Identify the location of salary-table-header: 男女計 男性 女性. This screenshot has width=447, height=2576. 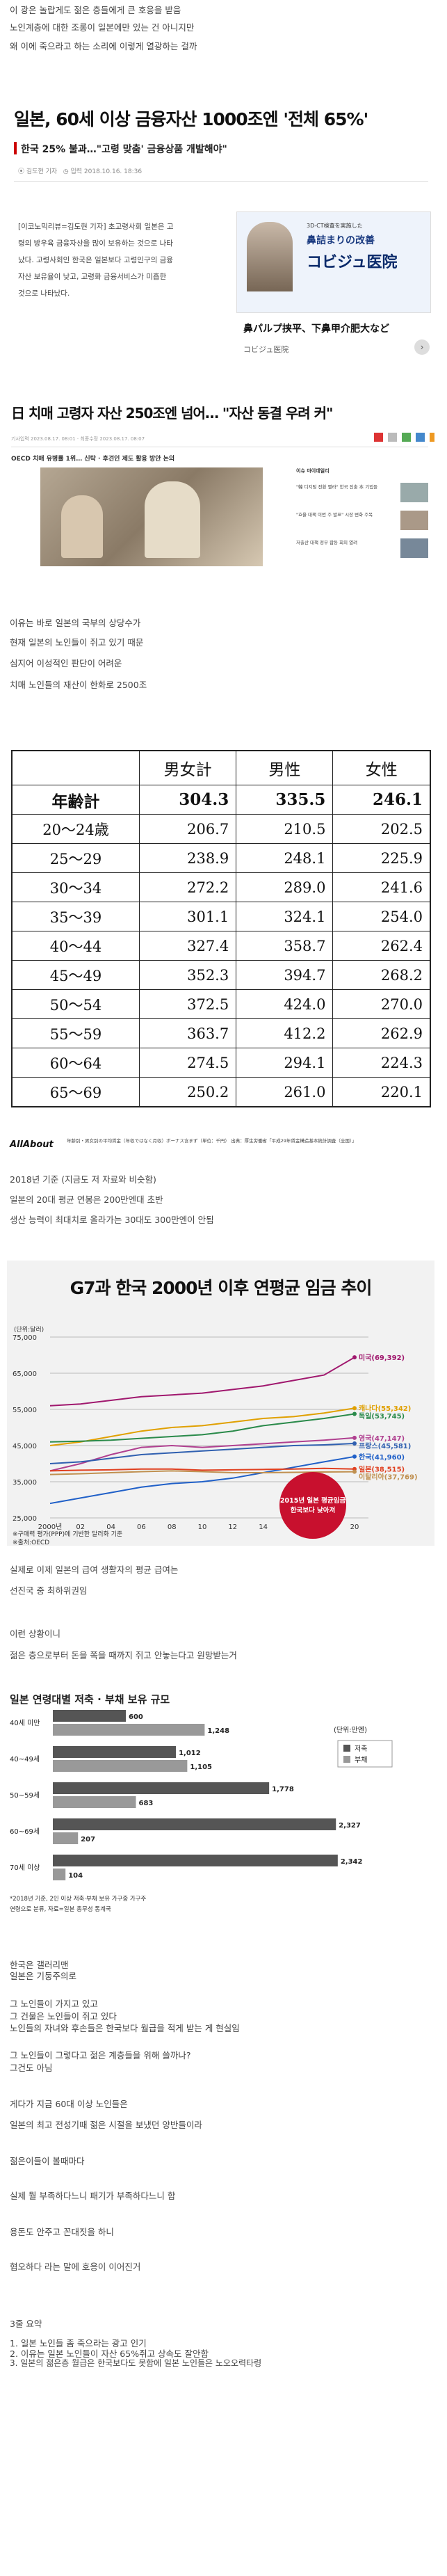
(221, 767).